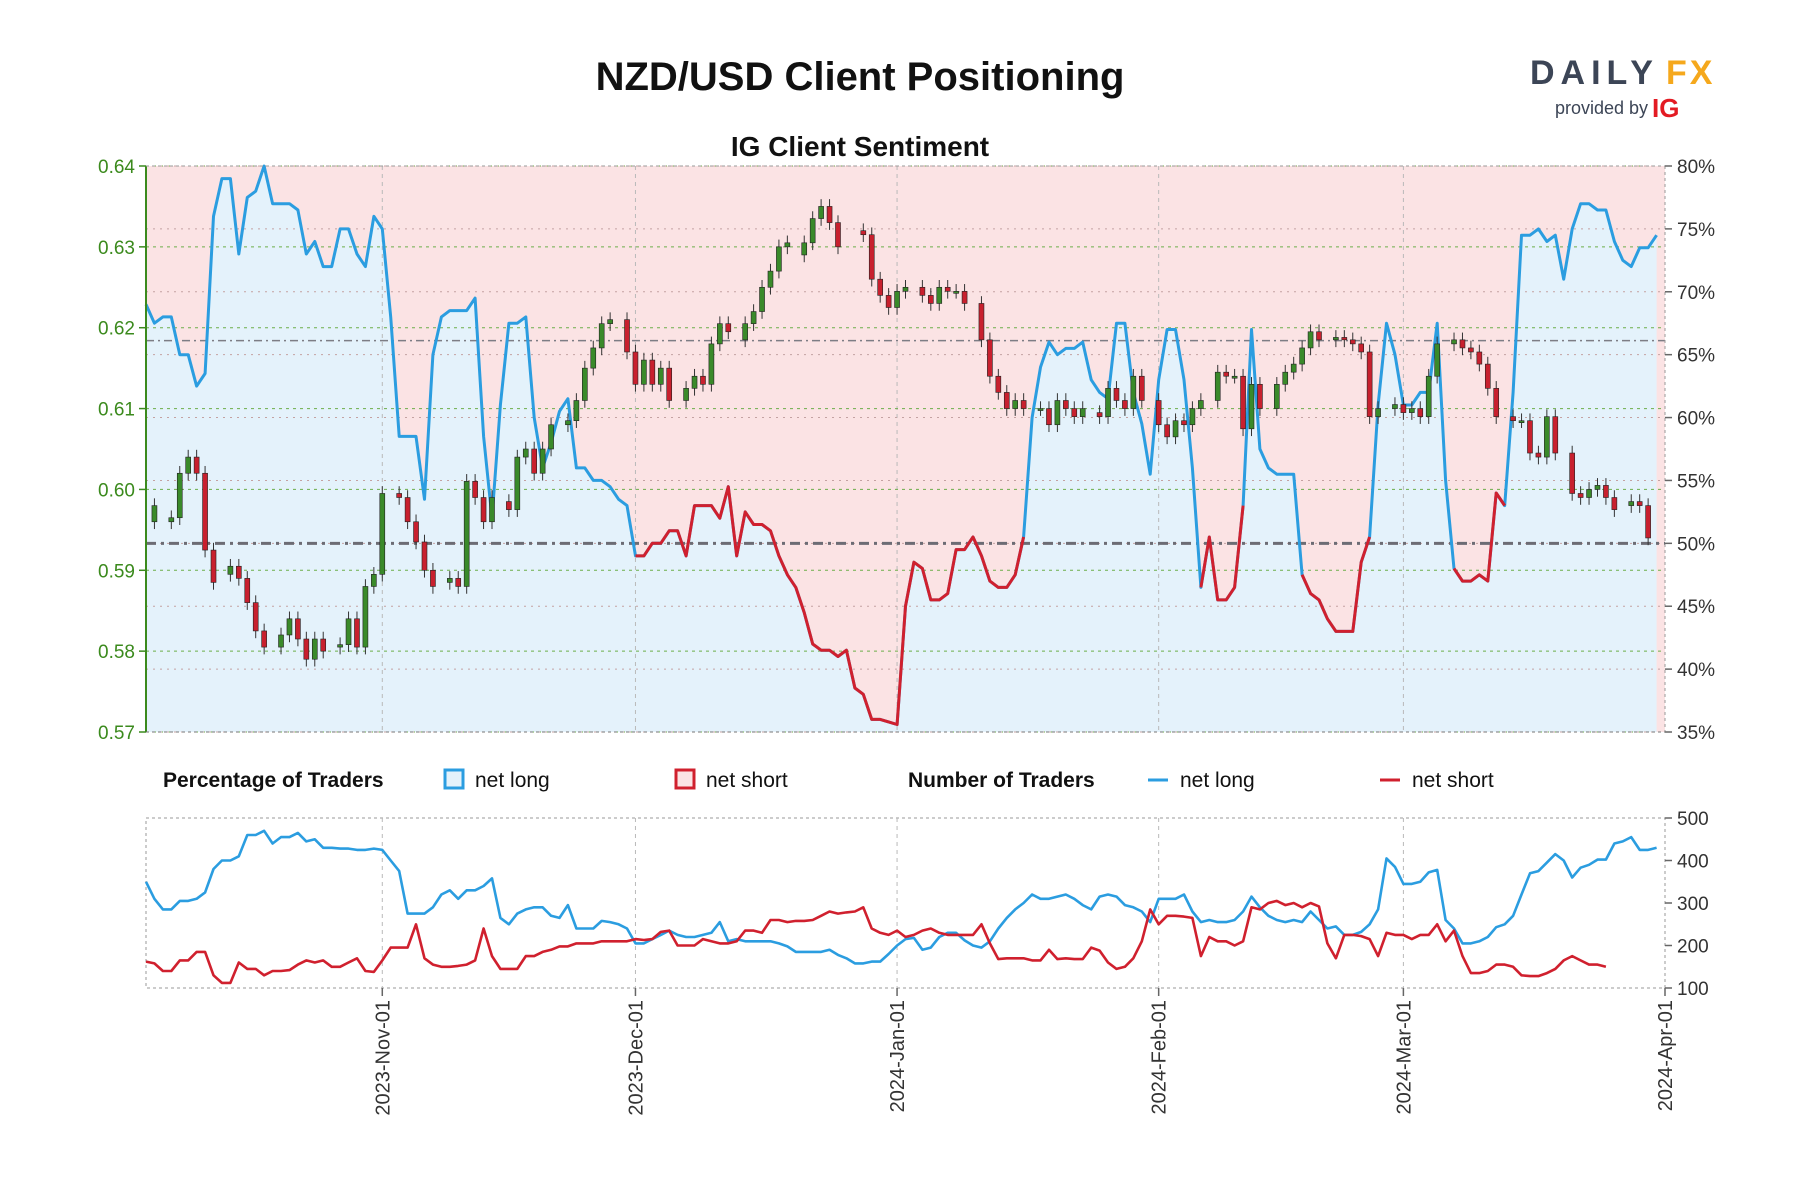  I want to click on price-tick-label: 0.60, so click(116, 490).